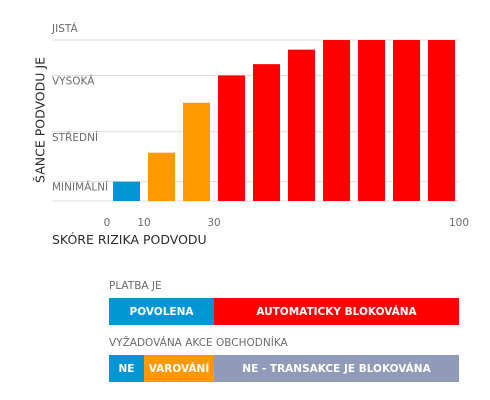 This screenshot has width=490, height=400. What do you see at coordinates (64, 28) in the screenshot?
I see `y-tick-label: JISTÁ` at bounding box center [64, 28].